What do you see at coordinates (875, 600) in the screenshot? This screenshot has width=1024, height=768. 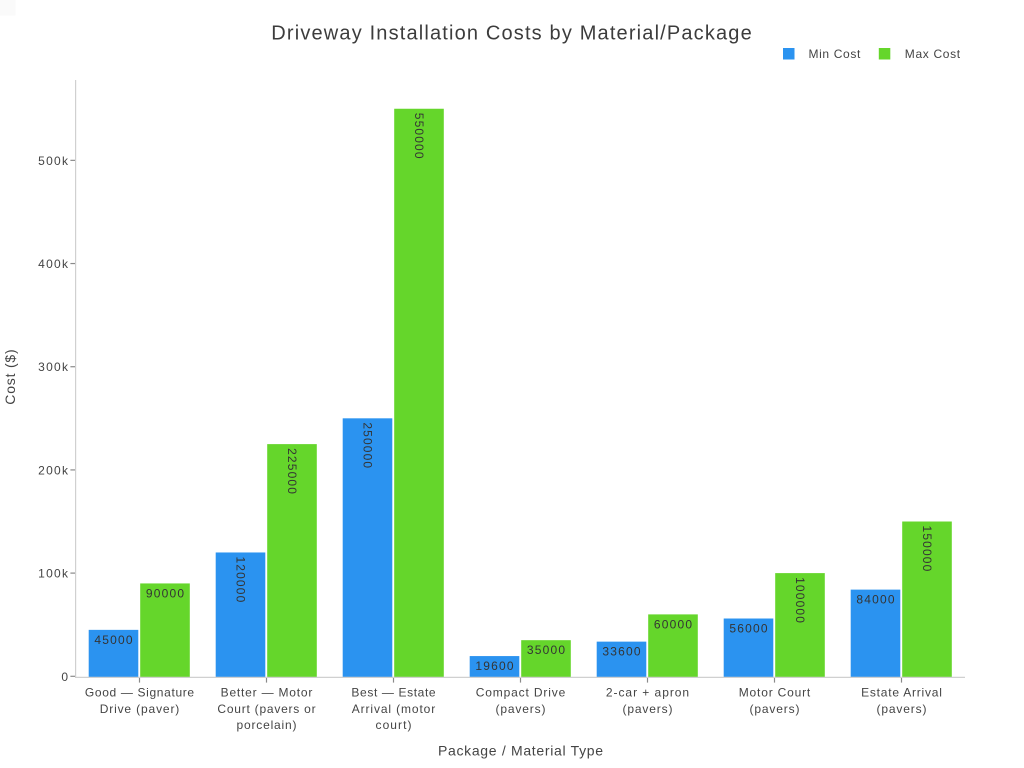 I see `svg-text: 84000` at bounding box center [875, 600].